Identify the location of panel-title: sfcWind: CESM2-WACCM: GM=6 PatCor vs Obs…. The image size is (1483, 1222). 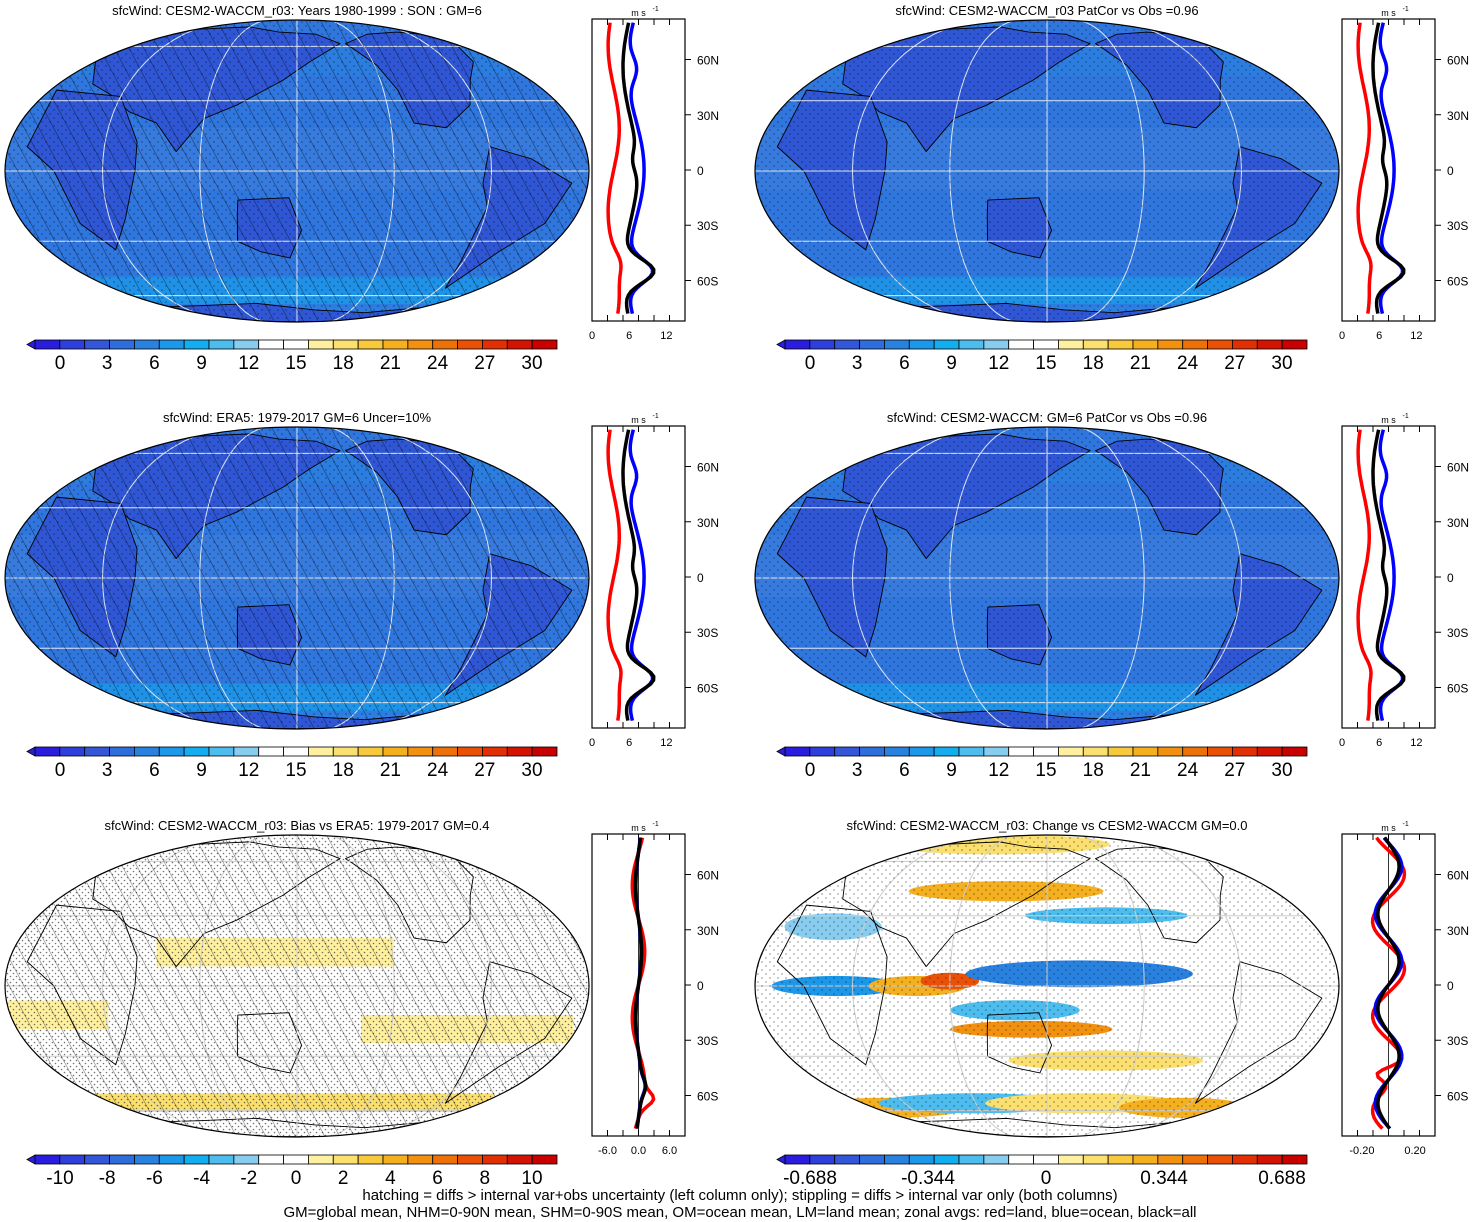
(1047, 417).